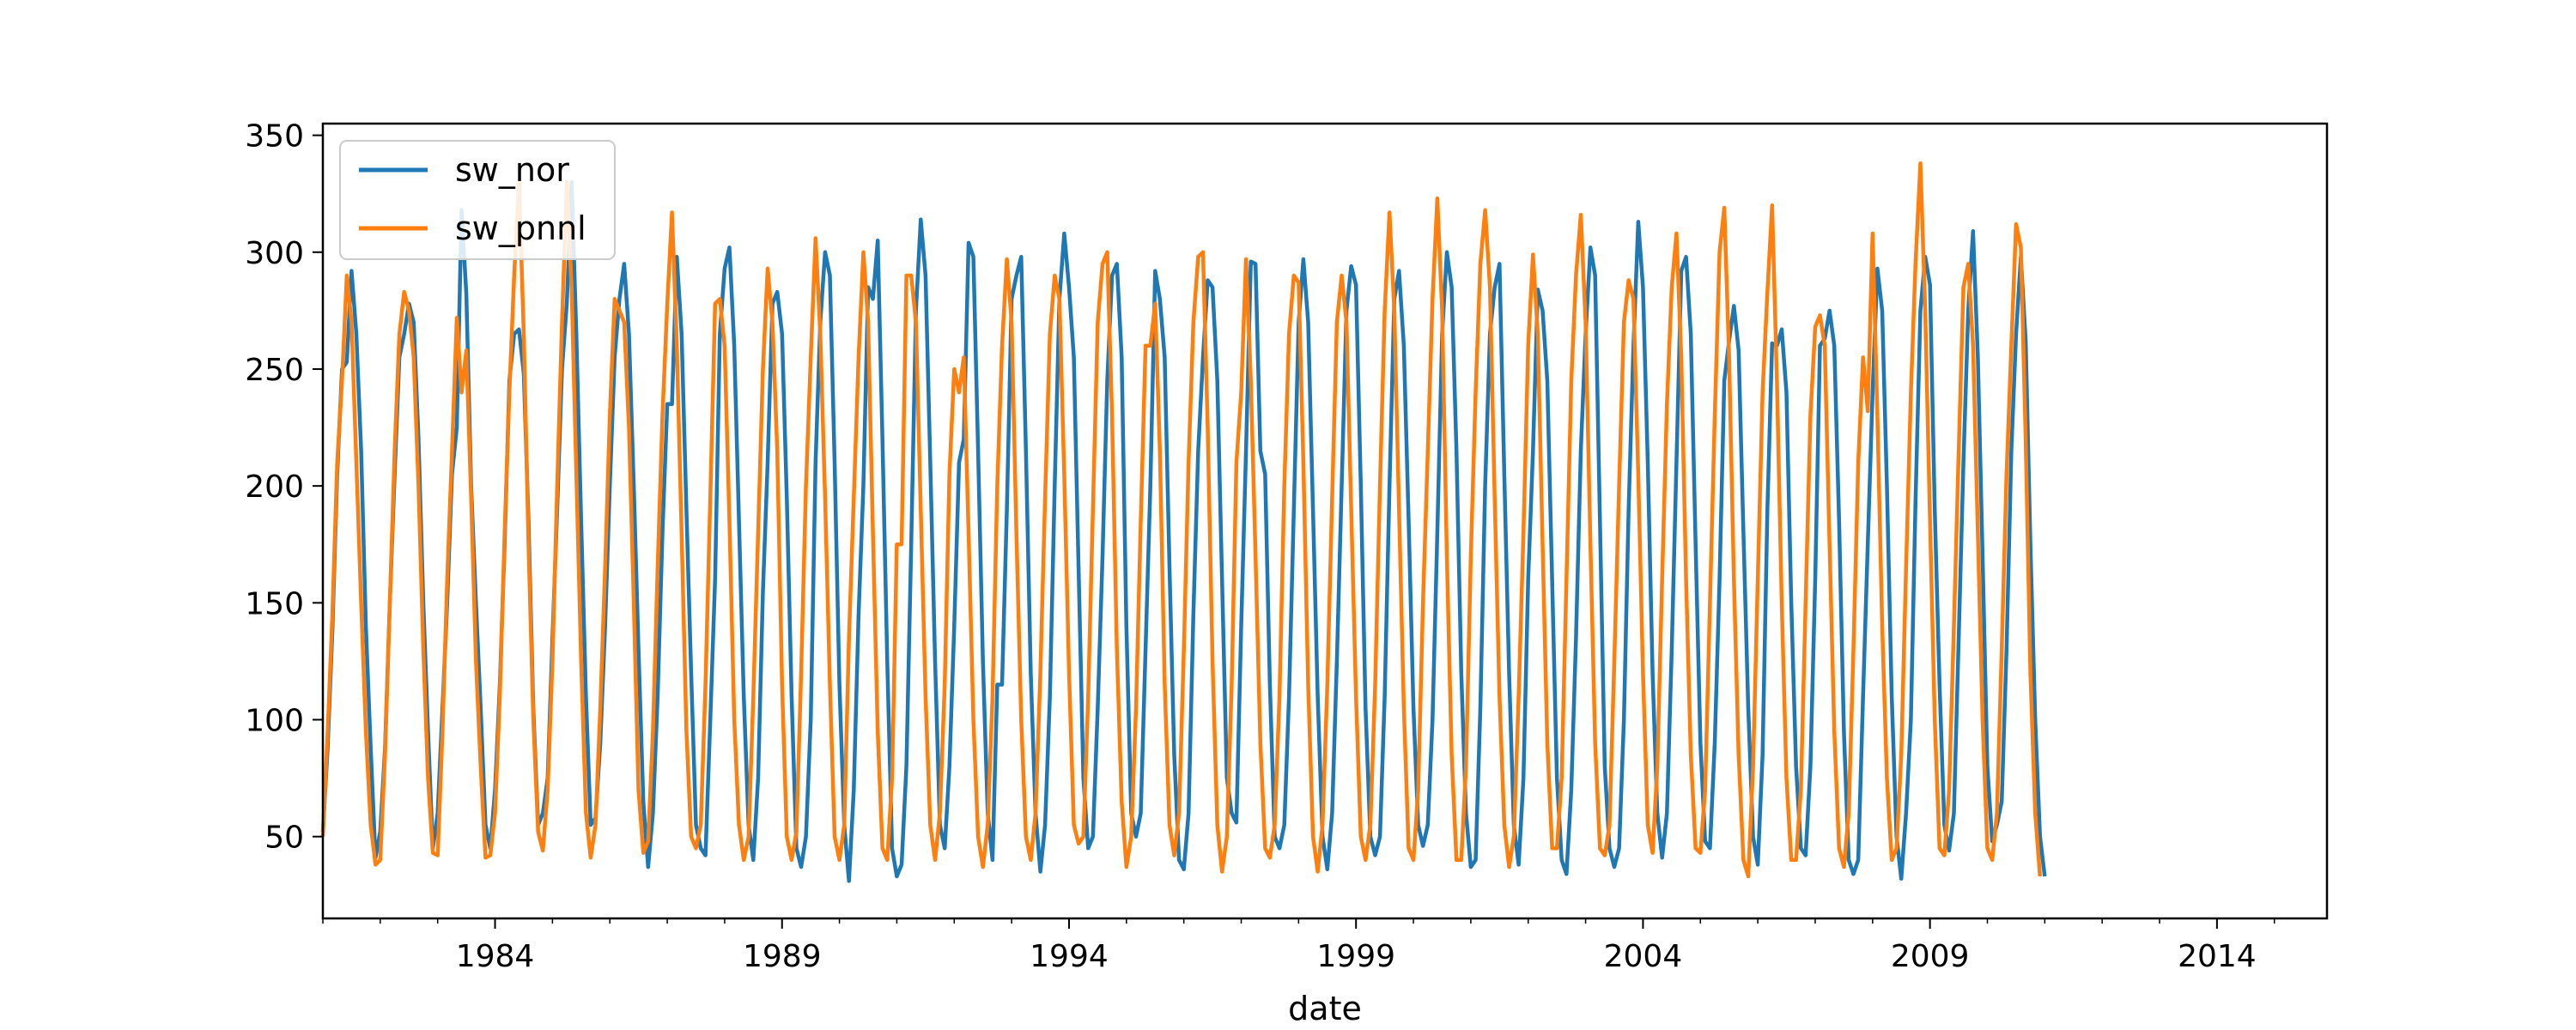 The width and height of the screenshot is (2576, 1030). Describe the element at coordinates (274, 721) in the screenshot. I see `y-tick-label: 100` at that location.